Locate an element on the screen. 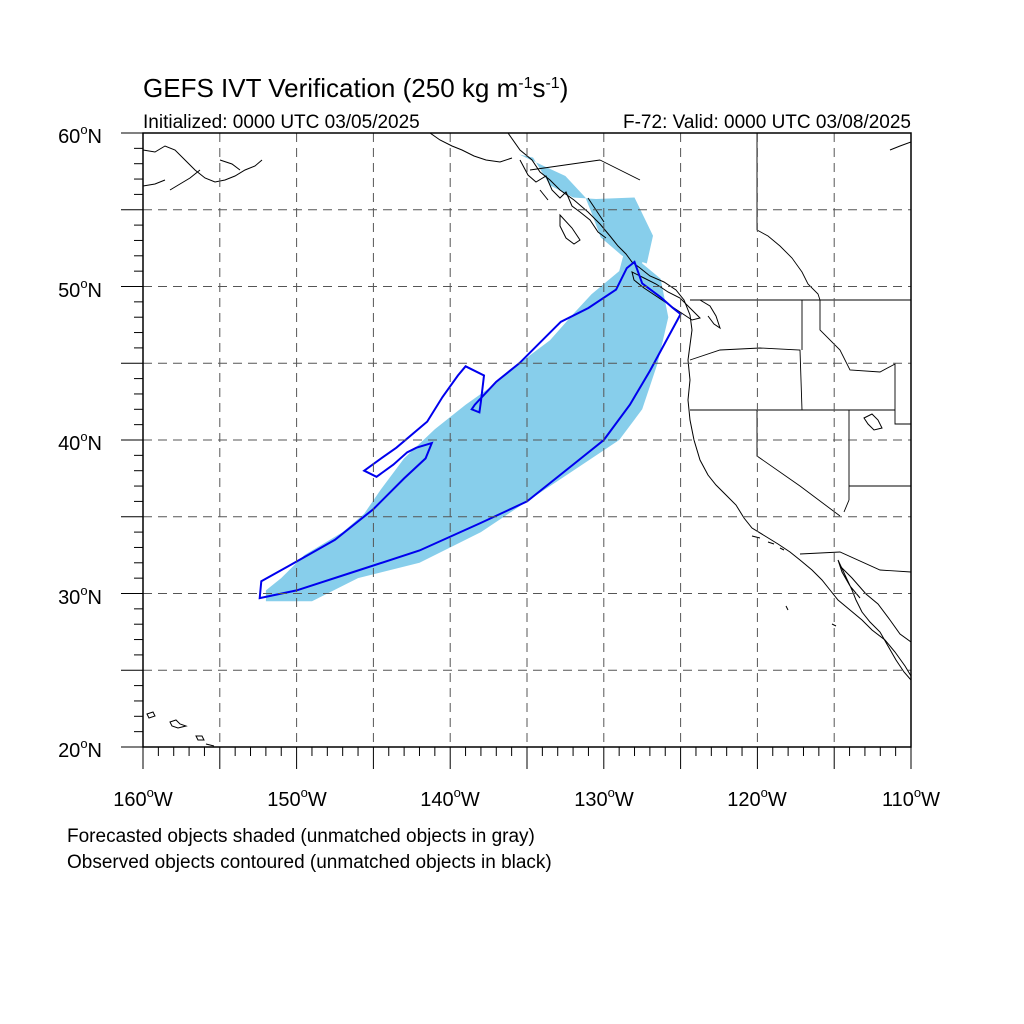 The width and height of the screenshot is (1024, 1024). coastline-channel-islands is located at coordinates (794, 581).